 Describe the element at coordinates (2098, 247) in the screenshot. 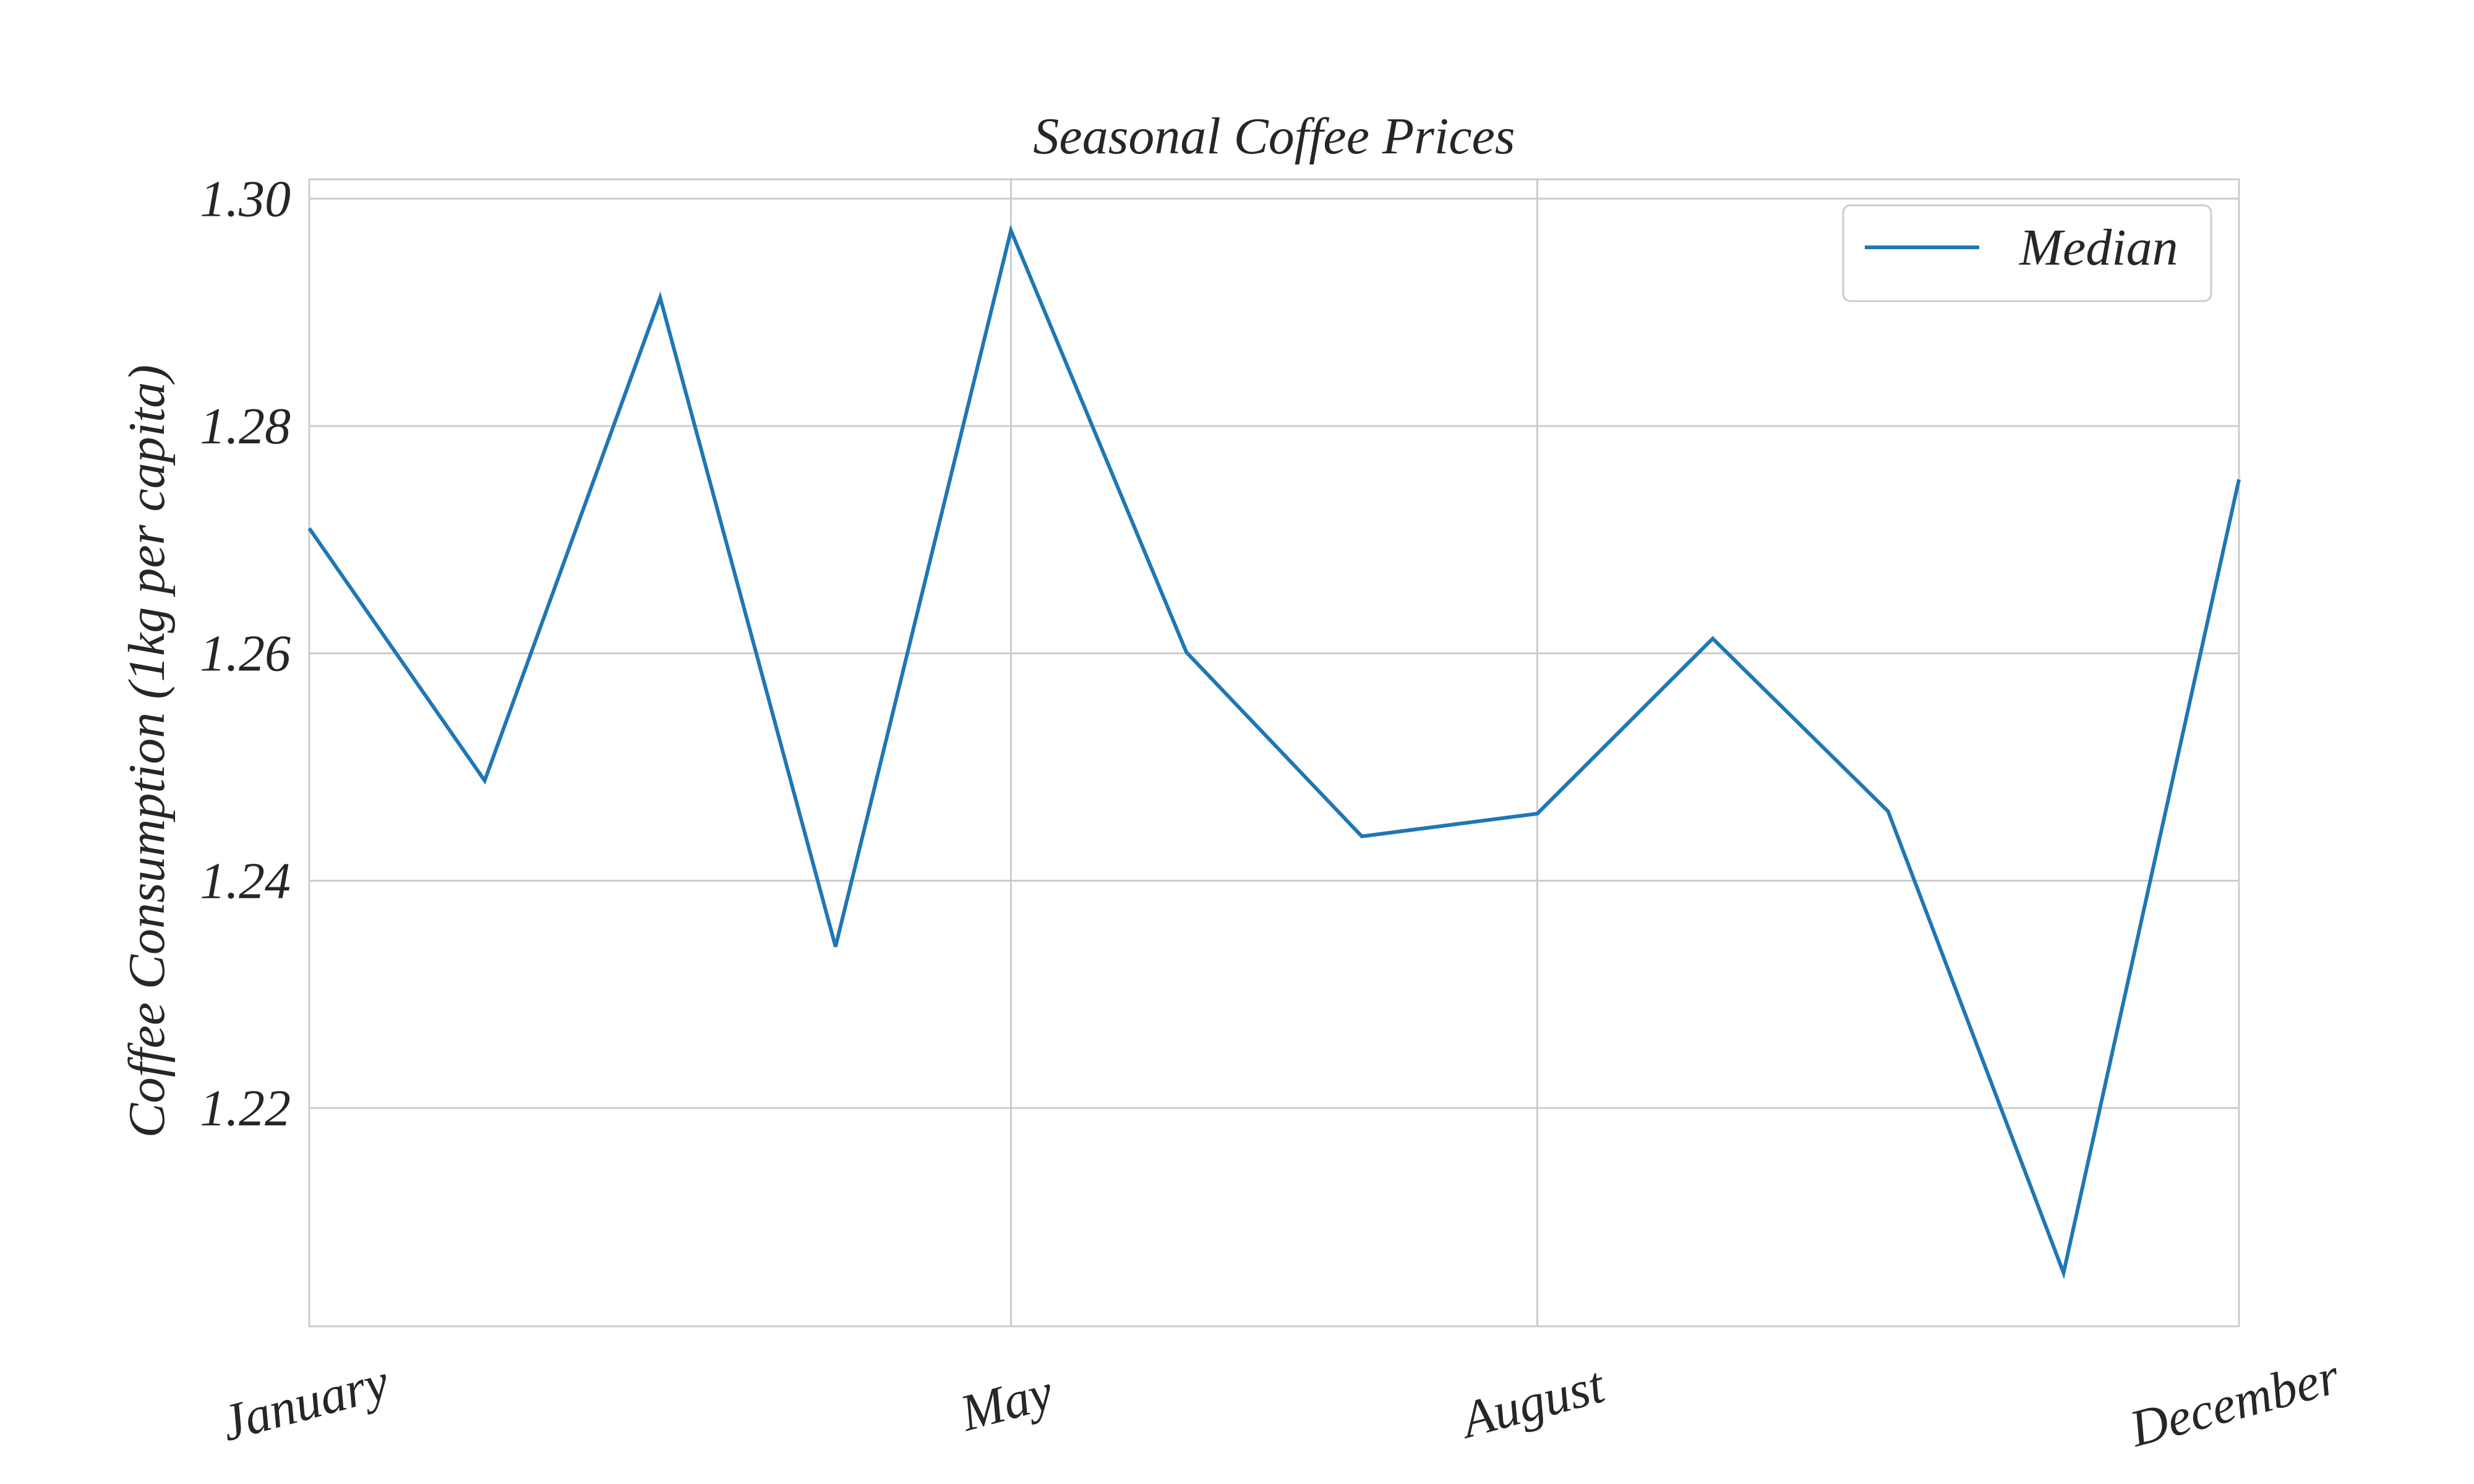

I see `legend-label-median: Median` at that location.